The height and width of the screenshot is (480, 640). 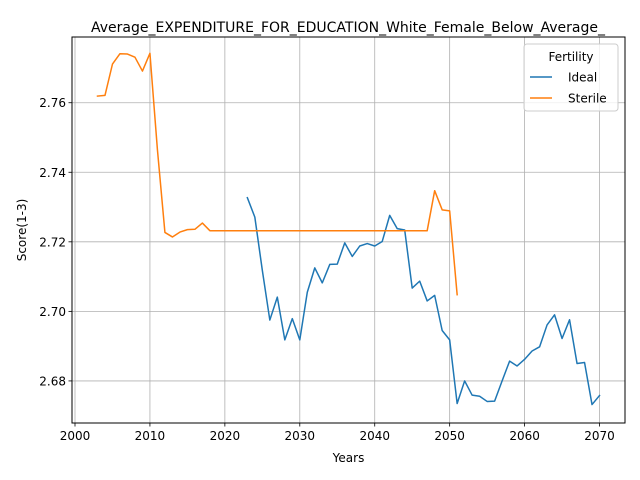 What do you see at coordinates (524, 436) in the screenshot?
I see `x-tick-label: 2060` at bounding box center [524, 436].